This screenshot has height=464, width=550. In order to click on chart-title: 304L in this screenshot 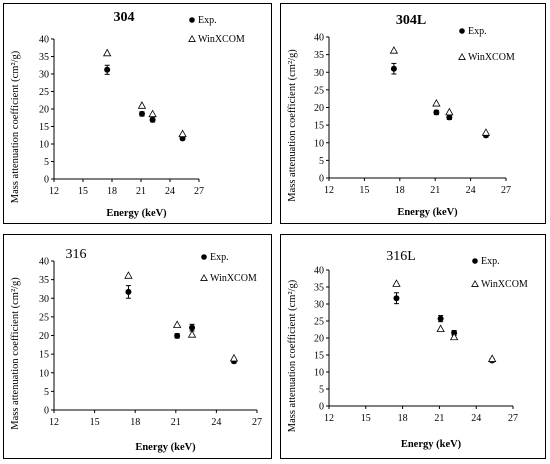, I will do `click(411, 20)`.